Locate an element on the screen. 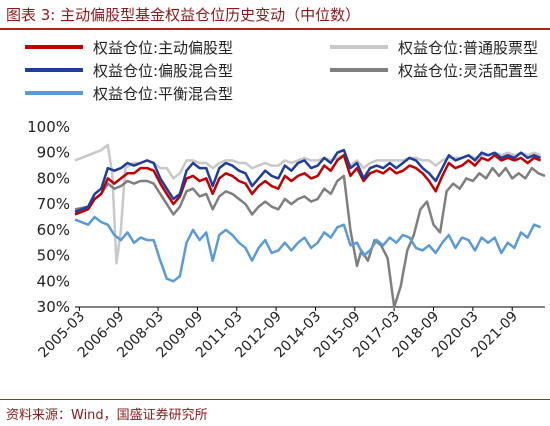 This screenshot has width=550, height=426. chart-title: 图表 3: 主动偏股型基金权益仓位历史变动（中位数） is located at coordinates (183, 15).